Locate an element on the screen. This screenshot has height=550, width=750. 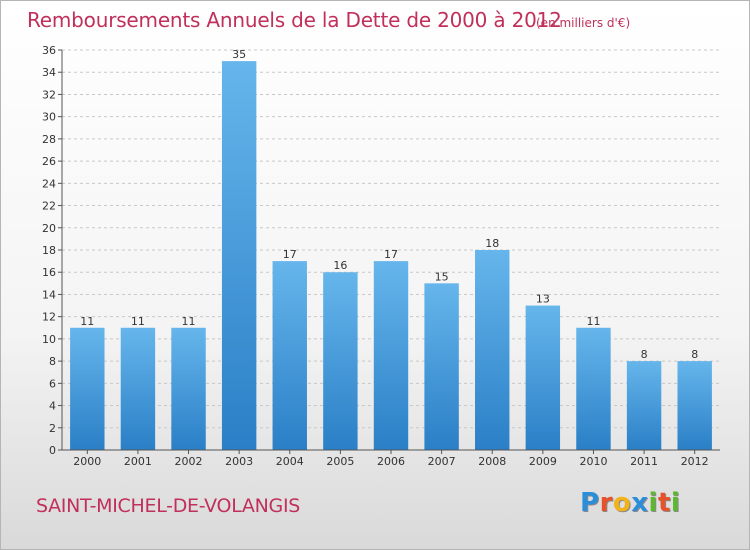
y-tick-label: 18 is located at coordinates (49, 250).